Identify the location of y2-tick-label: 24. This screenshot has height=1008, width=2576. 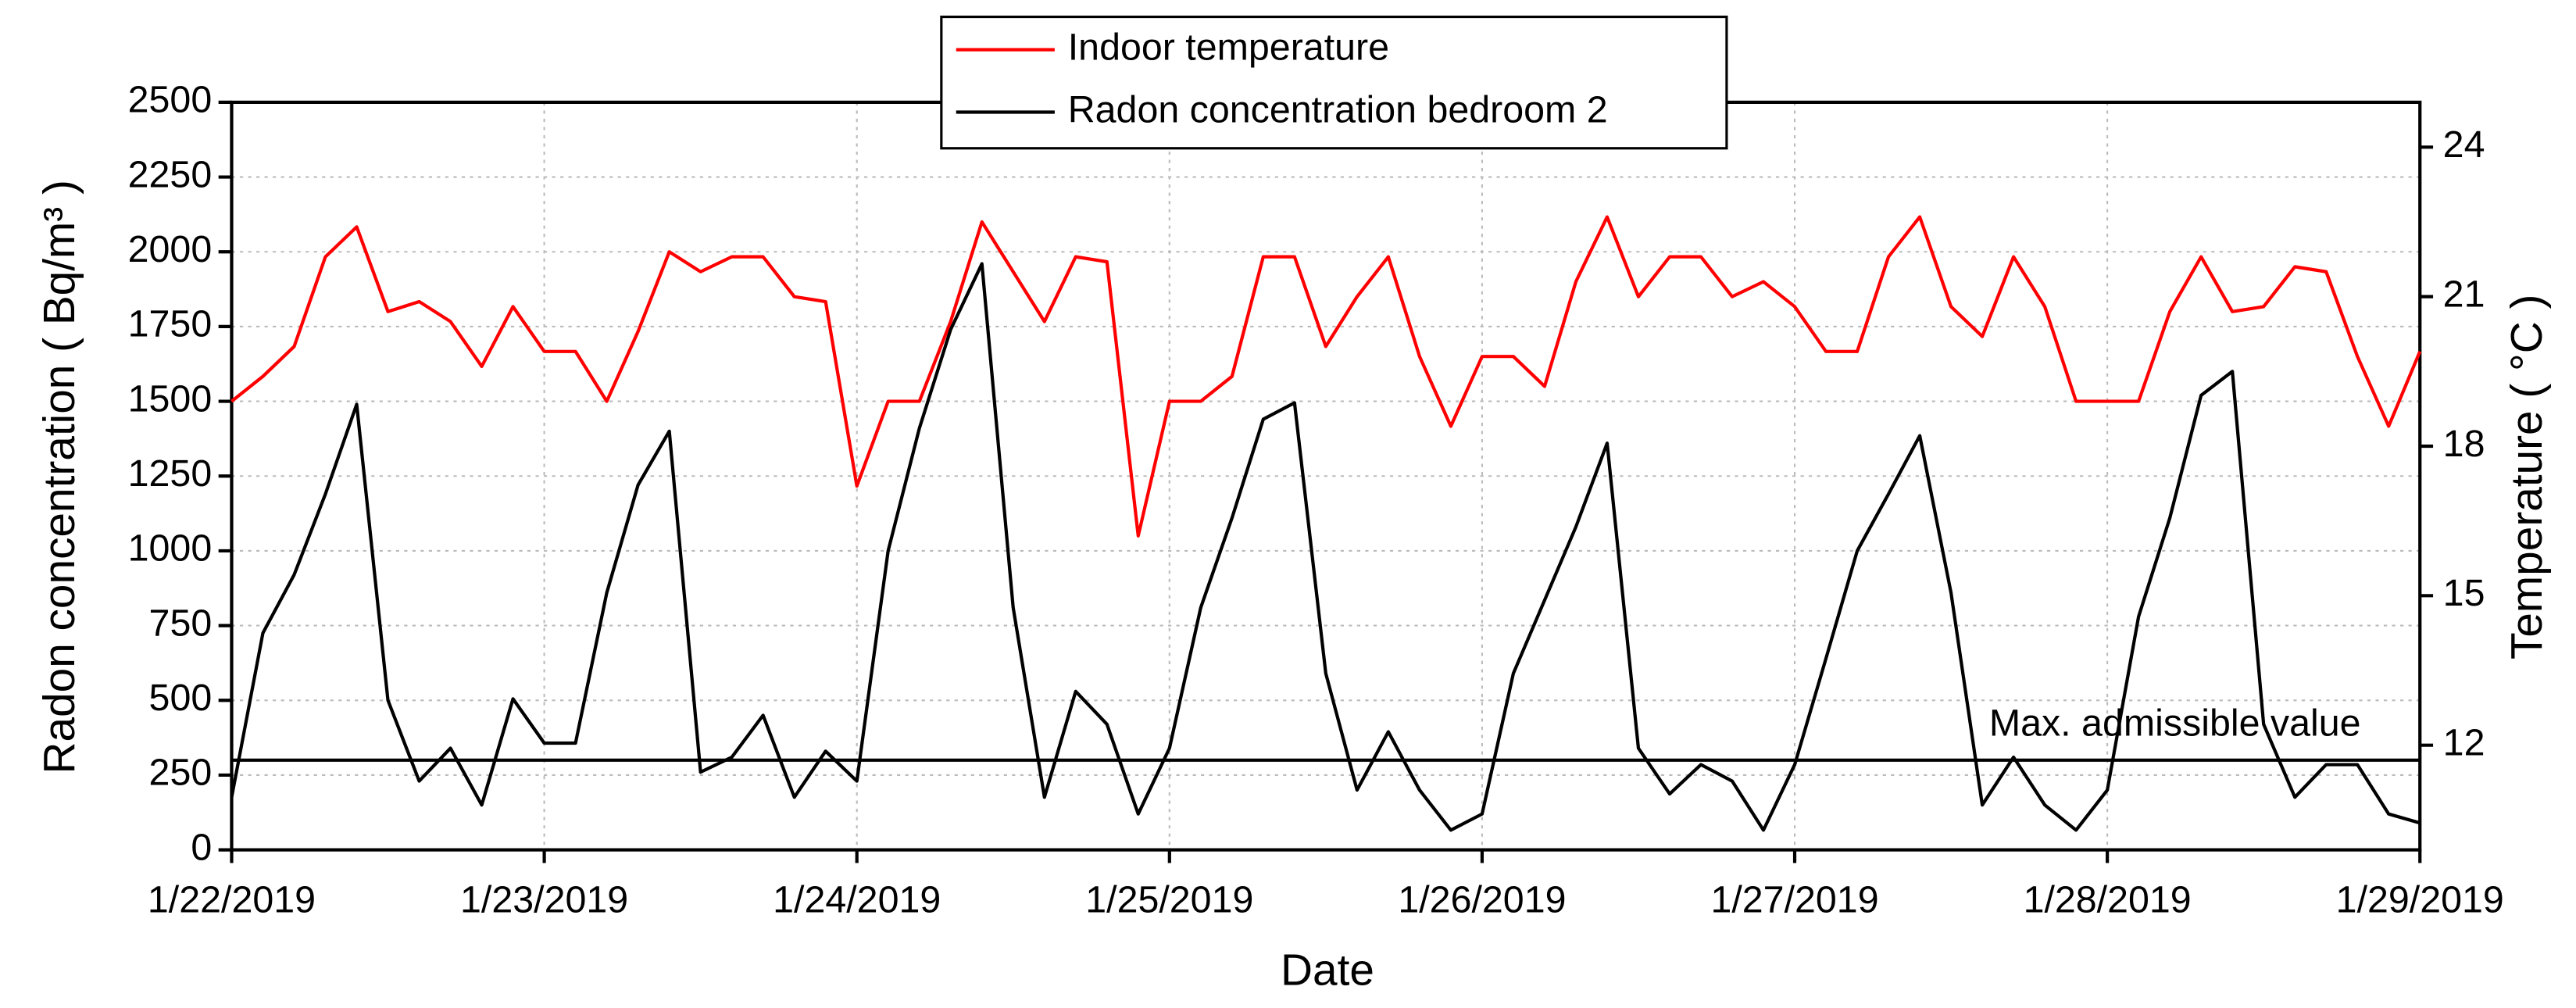
(2464, 144).